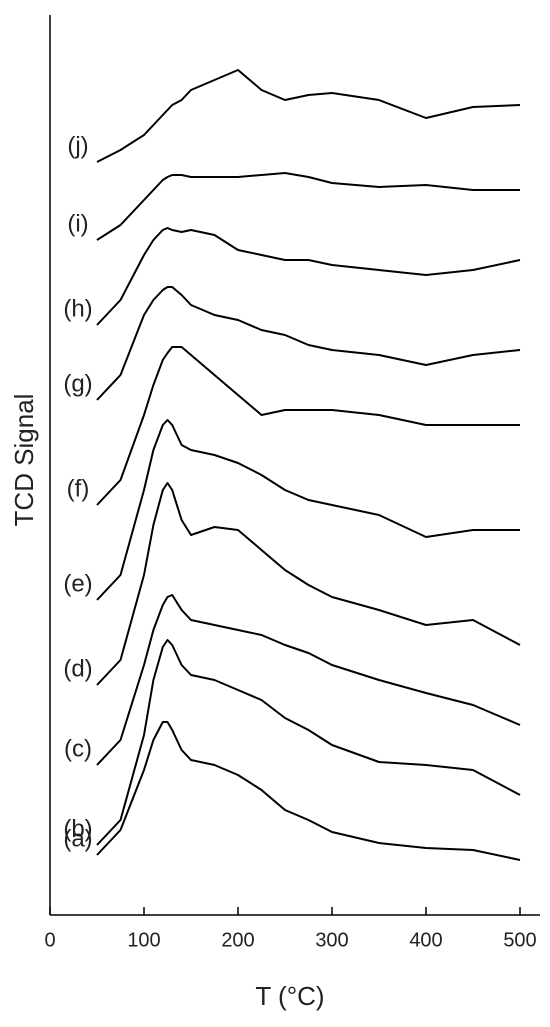 This screenshot has height=1027, width=550. I want to click on y-axis-label: TCD Signal, so click(24, 460).